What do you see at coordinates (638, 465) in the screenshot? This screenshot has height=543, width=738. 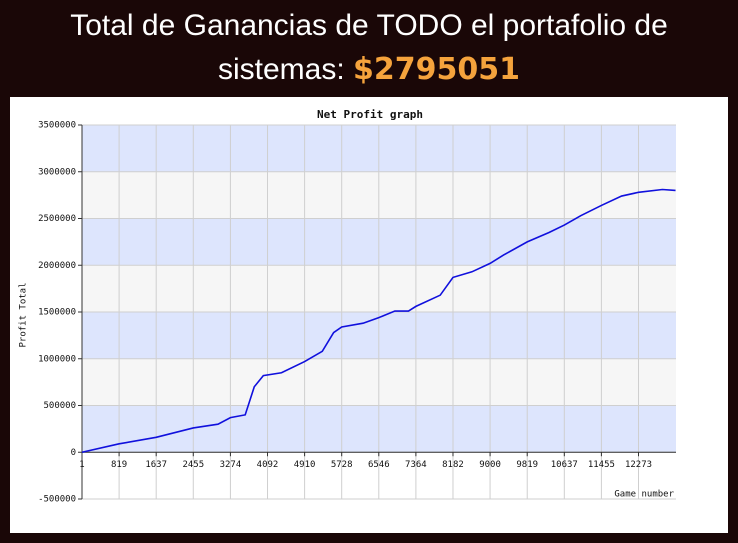 I see `x-tick-label: 12273` at bounding box center [638, 465].